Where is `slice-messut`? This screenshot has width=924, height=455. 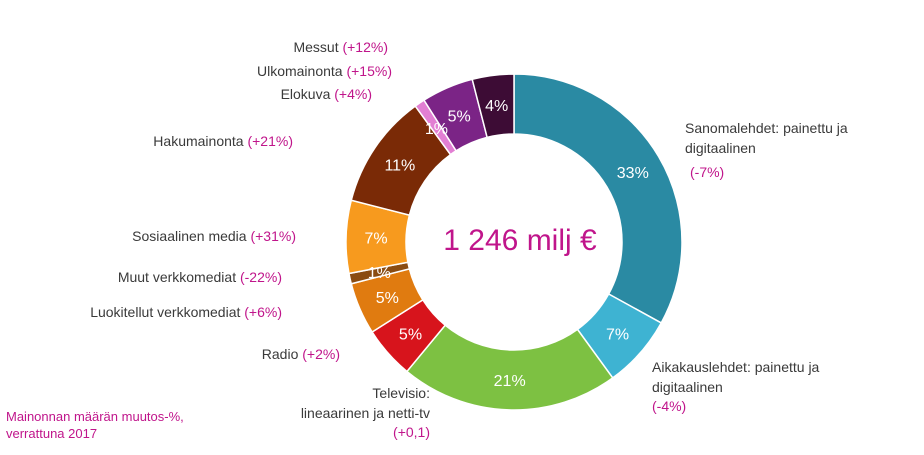
slice-messut is located at coordinates (493, 106).